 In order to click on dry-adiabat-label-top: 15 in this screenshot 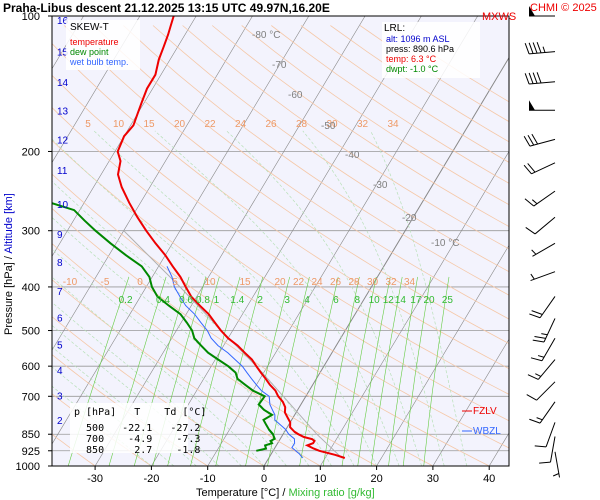, I will do `click(149, 124)`.